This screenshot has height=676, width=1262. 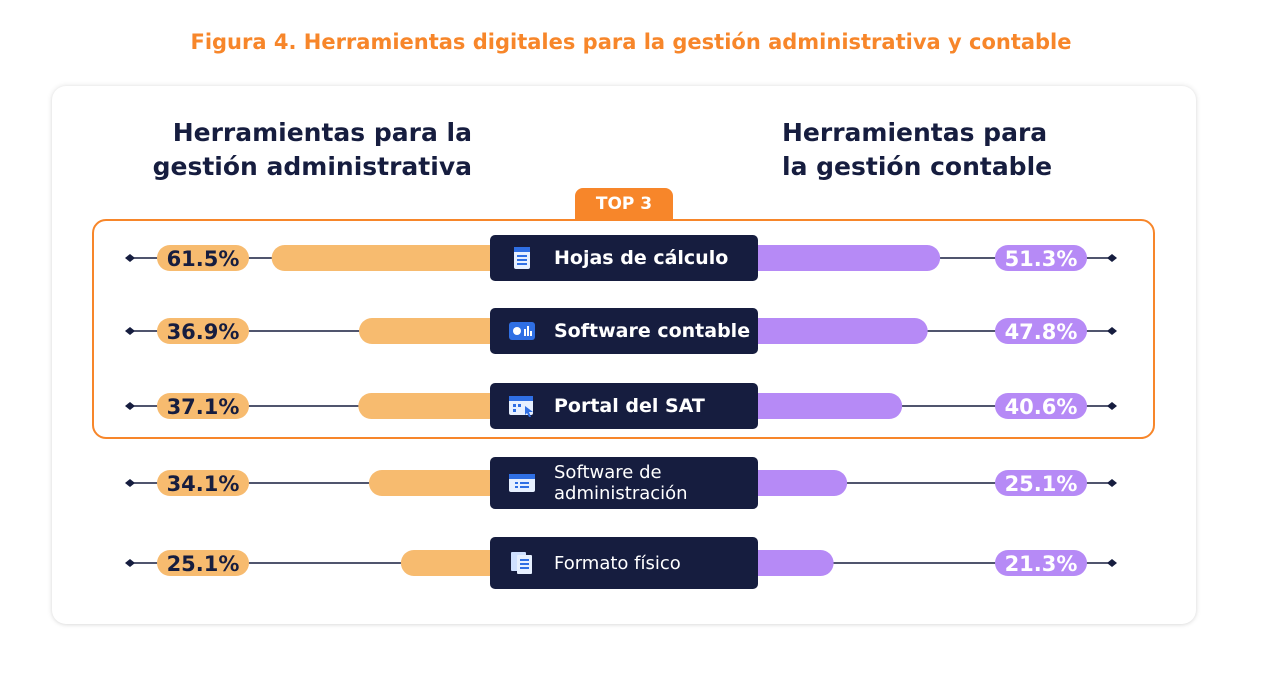 What do you see at coordinates (652, 330) in the screenshot?
I see `category-label: Software contable` at bounding box center [652, 330].